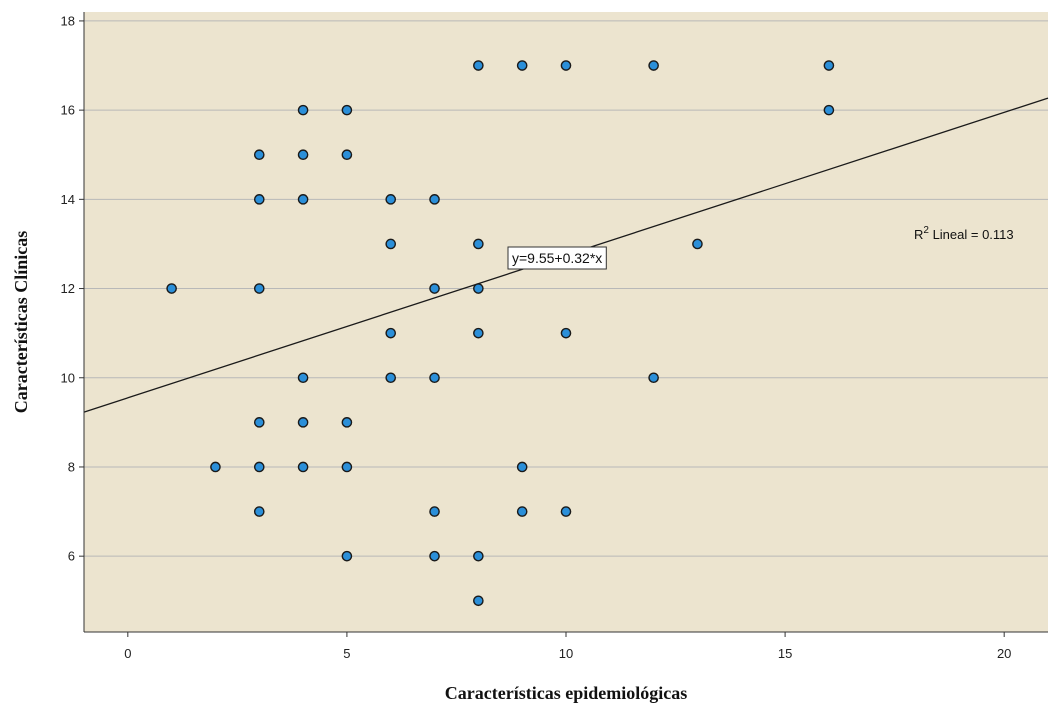 The width and height of the screenshot is (1049, 707). Describe the element at coordinates (566, 693) in the screenshot. I see `x-axis-title: Características epidemiológicas` at that location.